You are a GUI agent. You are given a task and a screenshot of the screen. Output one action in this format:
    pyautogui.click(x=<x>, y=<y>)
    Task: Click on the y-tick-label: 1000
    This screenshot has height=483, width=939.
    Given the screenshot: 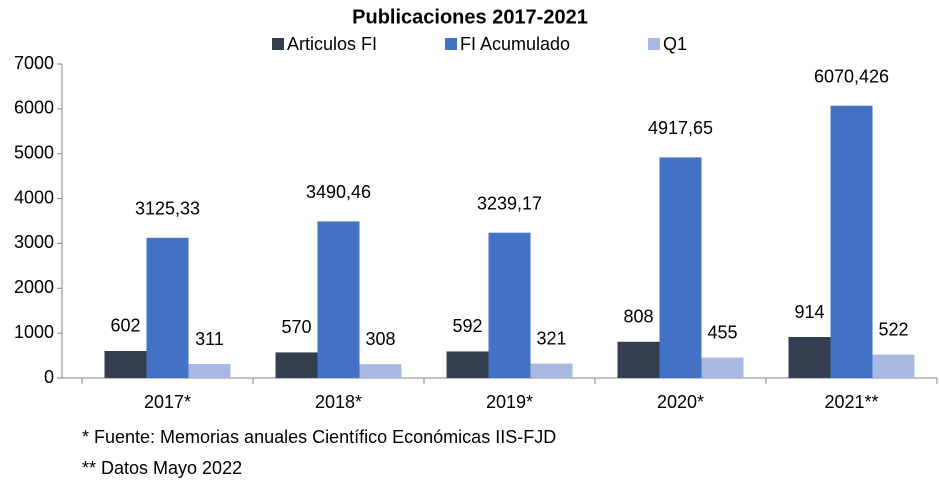 What is the action you would take?
    pyautogui.click(x=34, y=332)
    